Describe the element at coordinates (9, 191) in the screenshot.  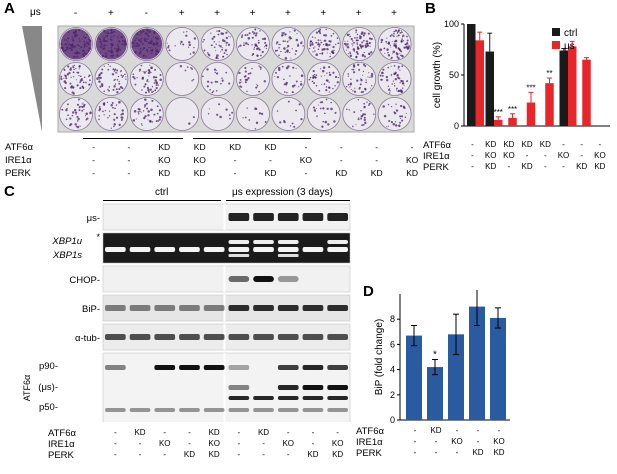
I see `panel-c-letter: C` at that location.